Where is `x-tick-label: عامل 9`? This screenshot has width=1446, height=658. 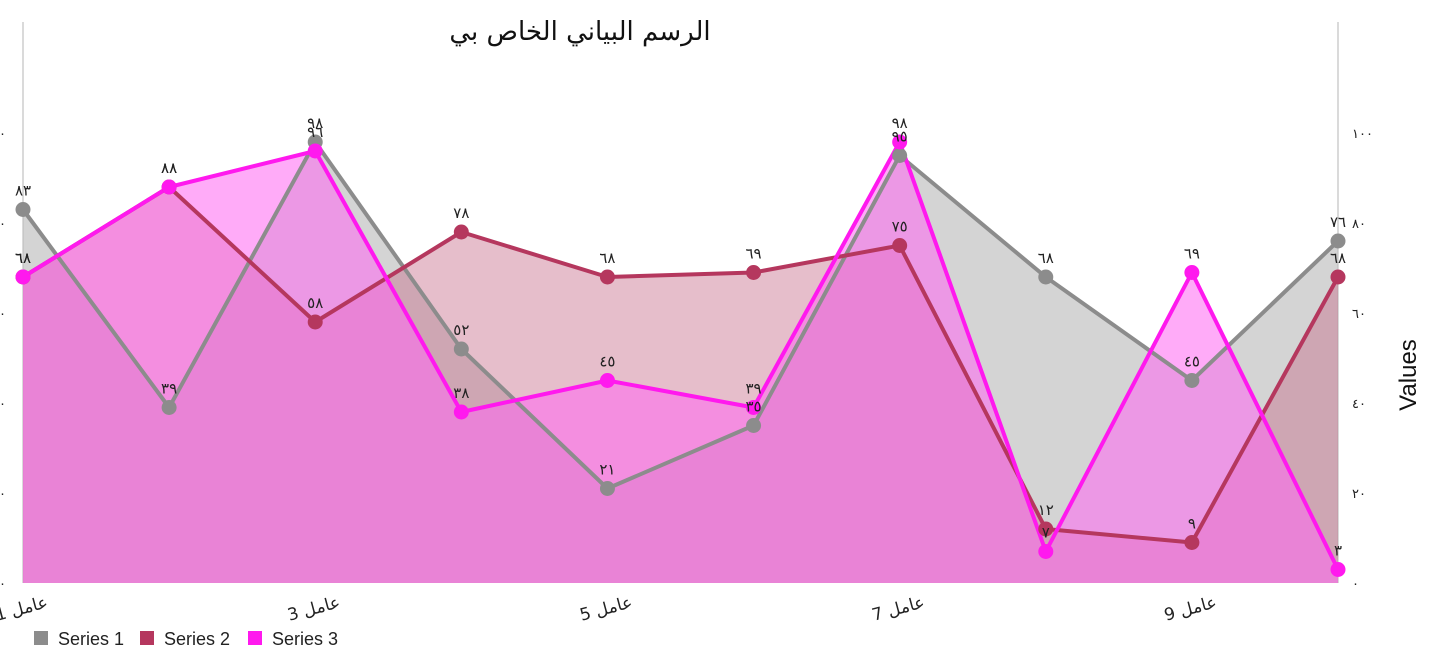 x-tick-label: عامل 9 is located at coordinates (1190, 609).